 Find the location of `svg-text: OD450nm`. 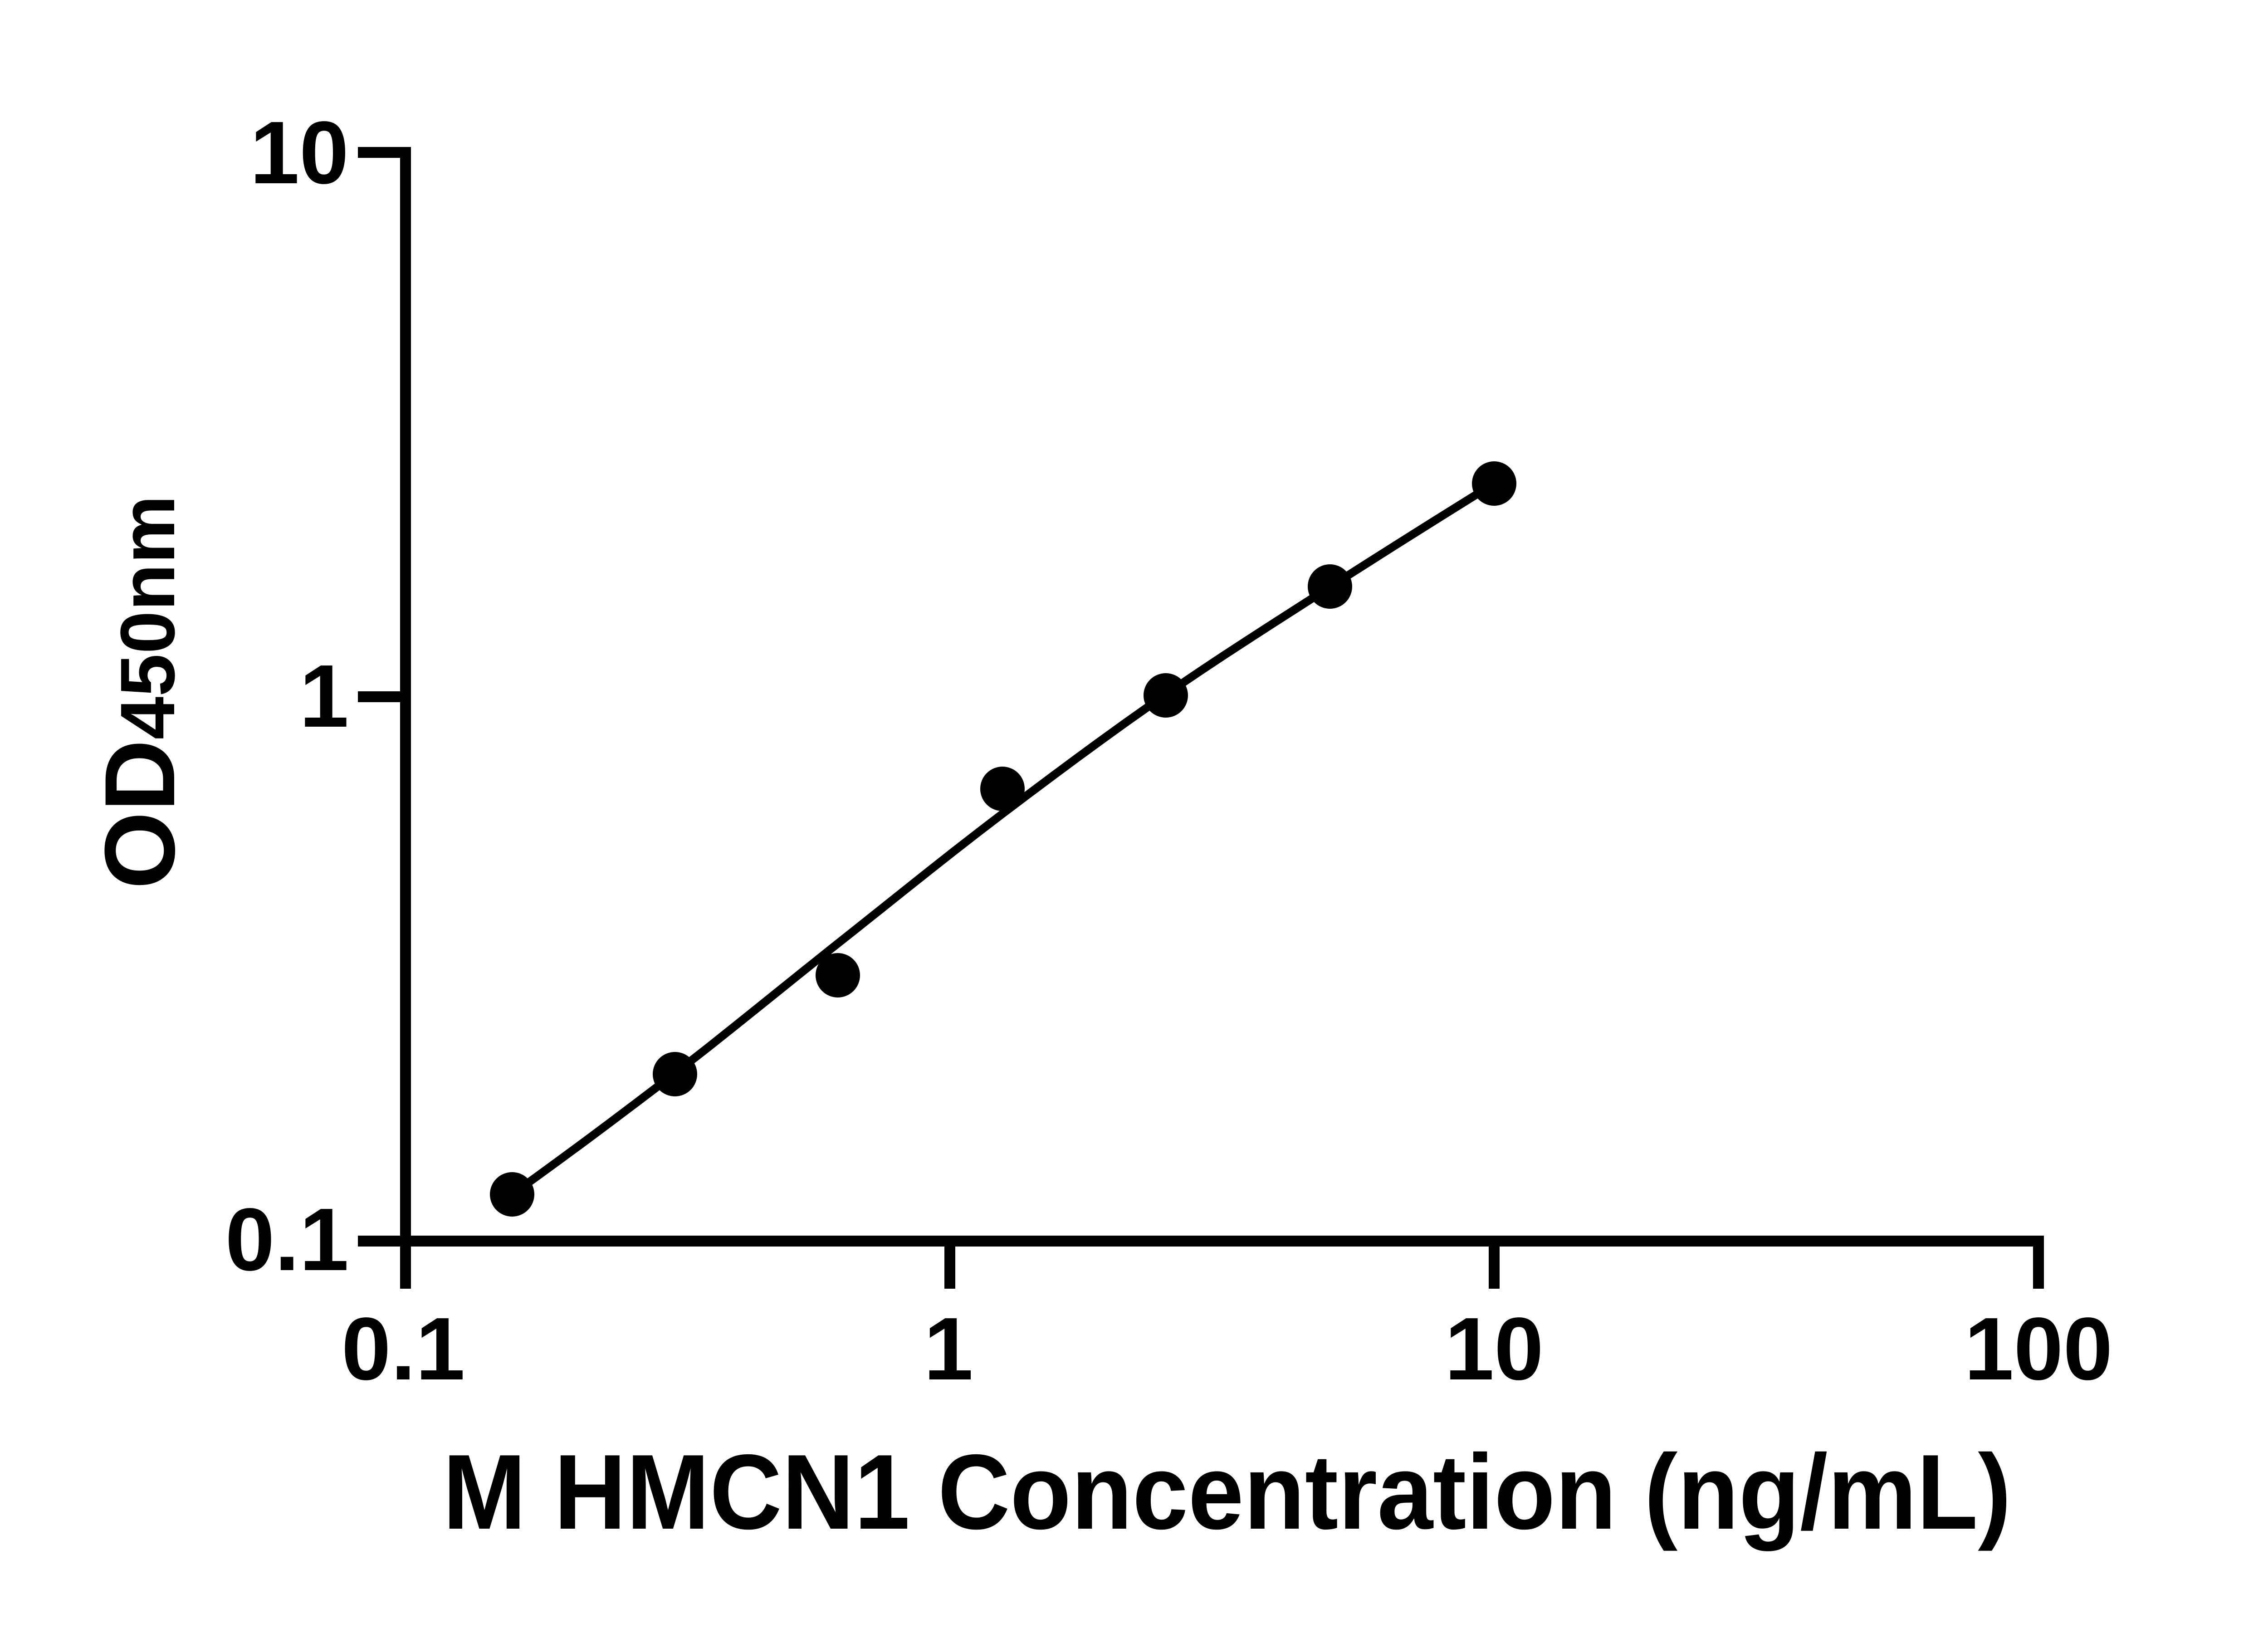

svg-text: OD450nm is located at coordinates (140, 692).